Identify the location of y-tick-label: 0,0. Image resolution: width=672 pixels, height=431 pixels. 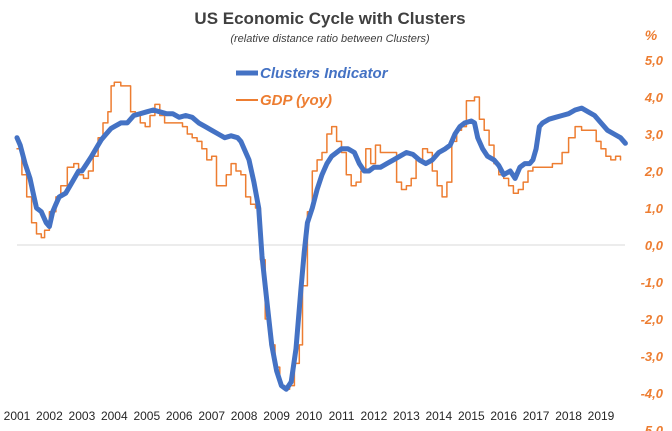
(654, 245).